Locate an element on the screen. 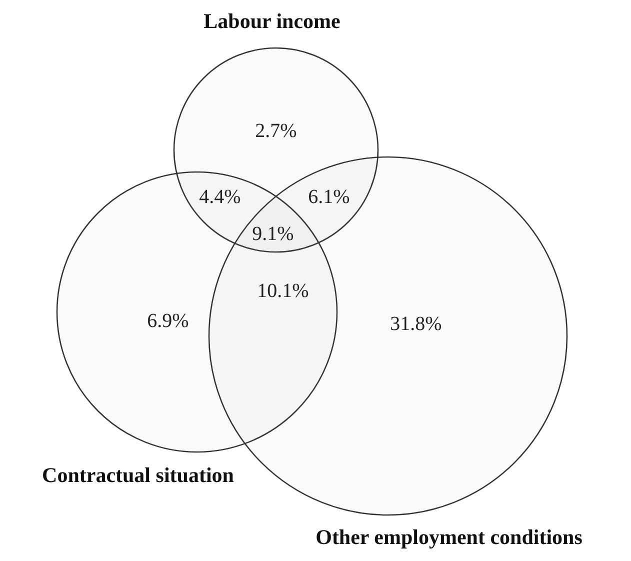 This screenshot has height=561, width=631. data-label: 6.9% is located at coordinates (168, 321).